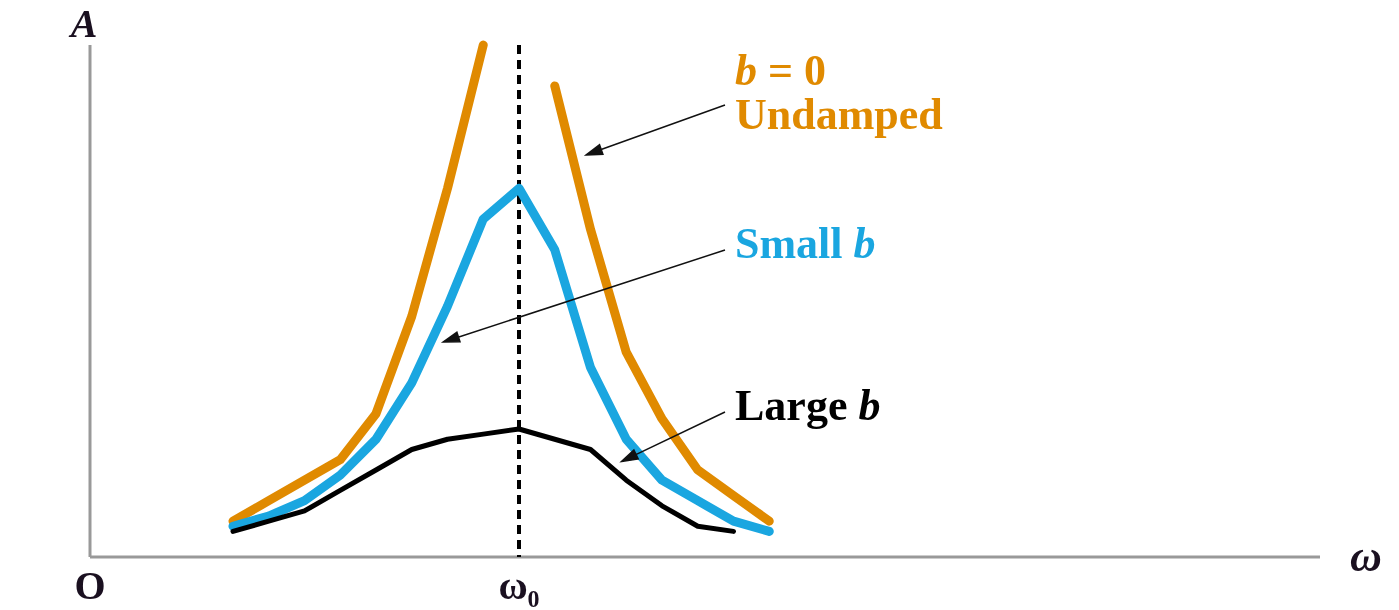 Image resolution: width=1399 pixels, height=610 pixels. Describe the element at coordinates (519, 585) in the screenshot. I see `x-tick-label: ω₀` at that location.